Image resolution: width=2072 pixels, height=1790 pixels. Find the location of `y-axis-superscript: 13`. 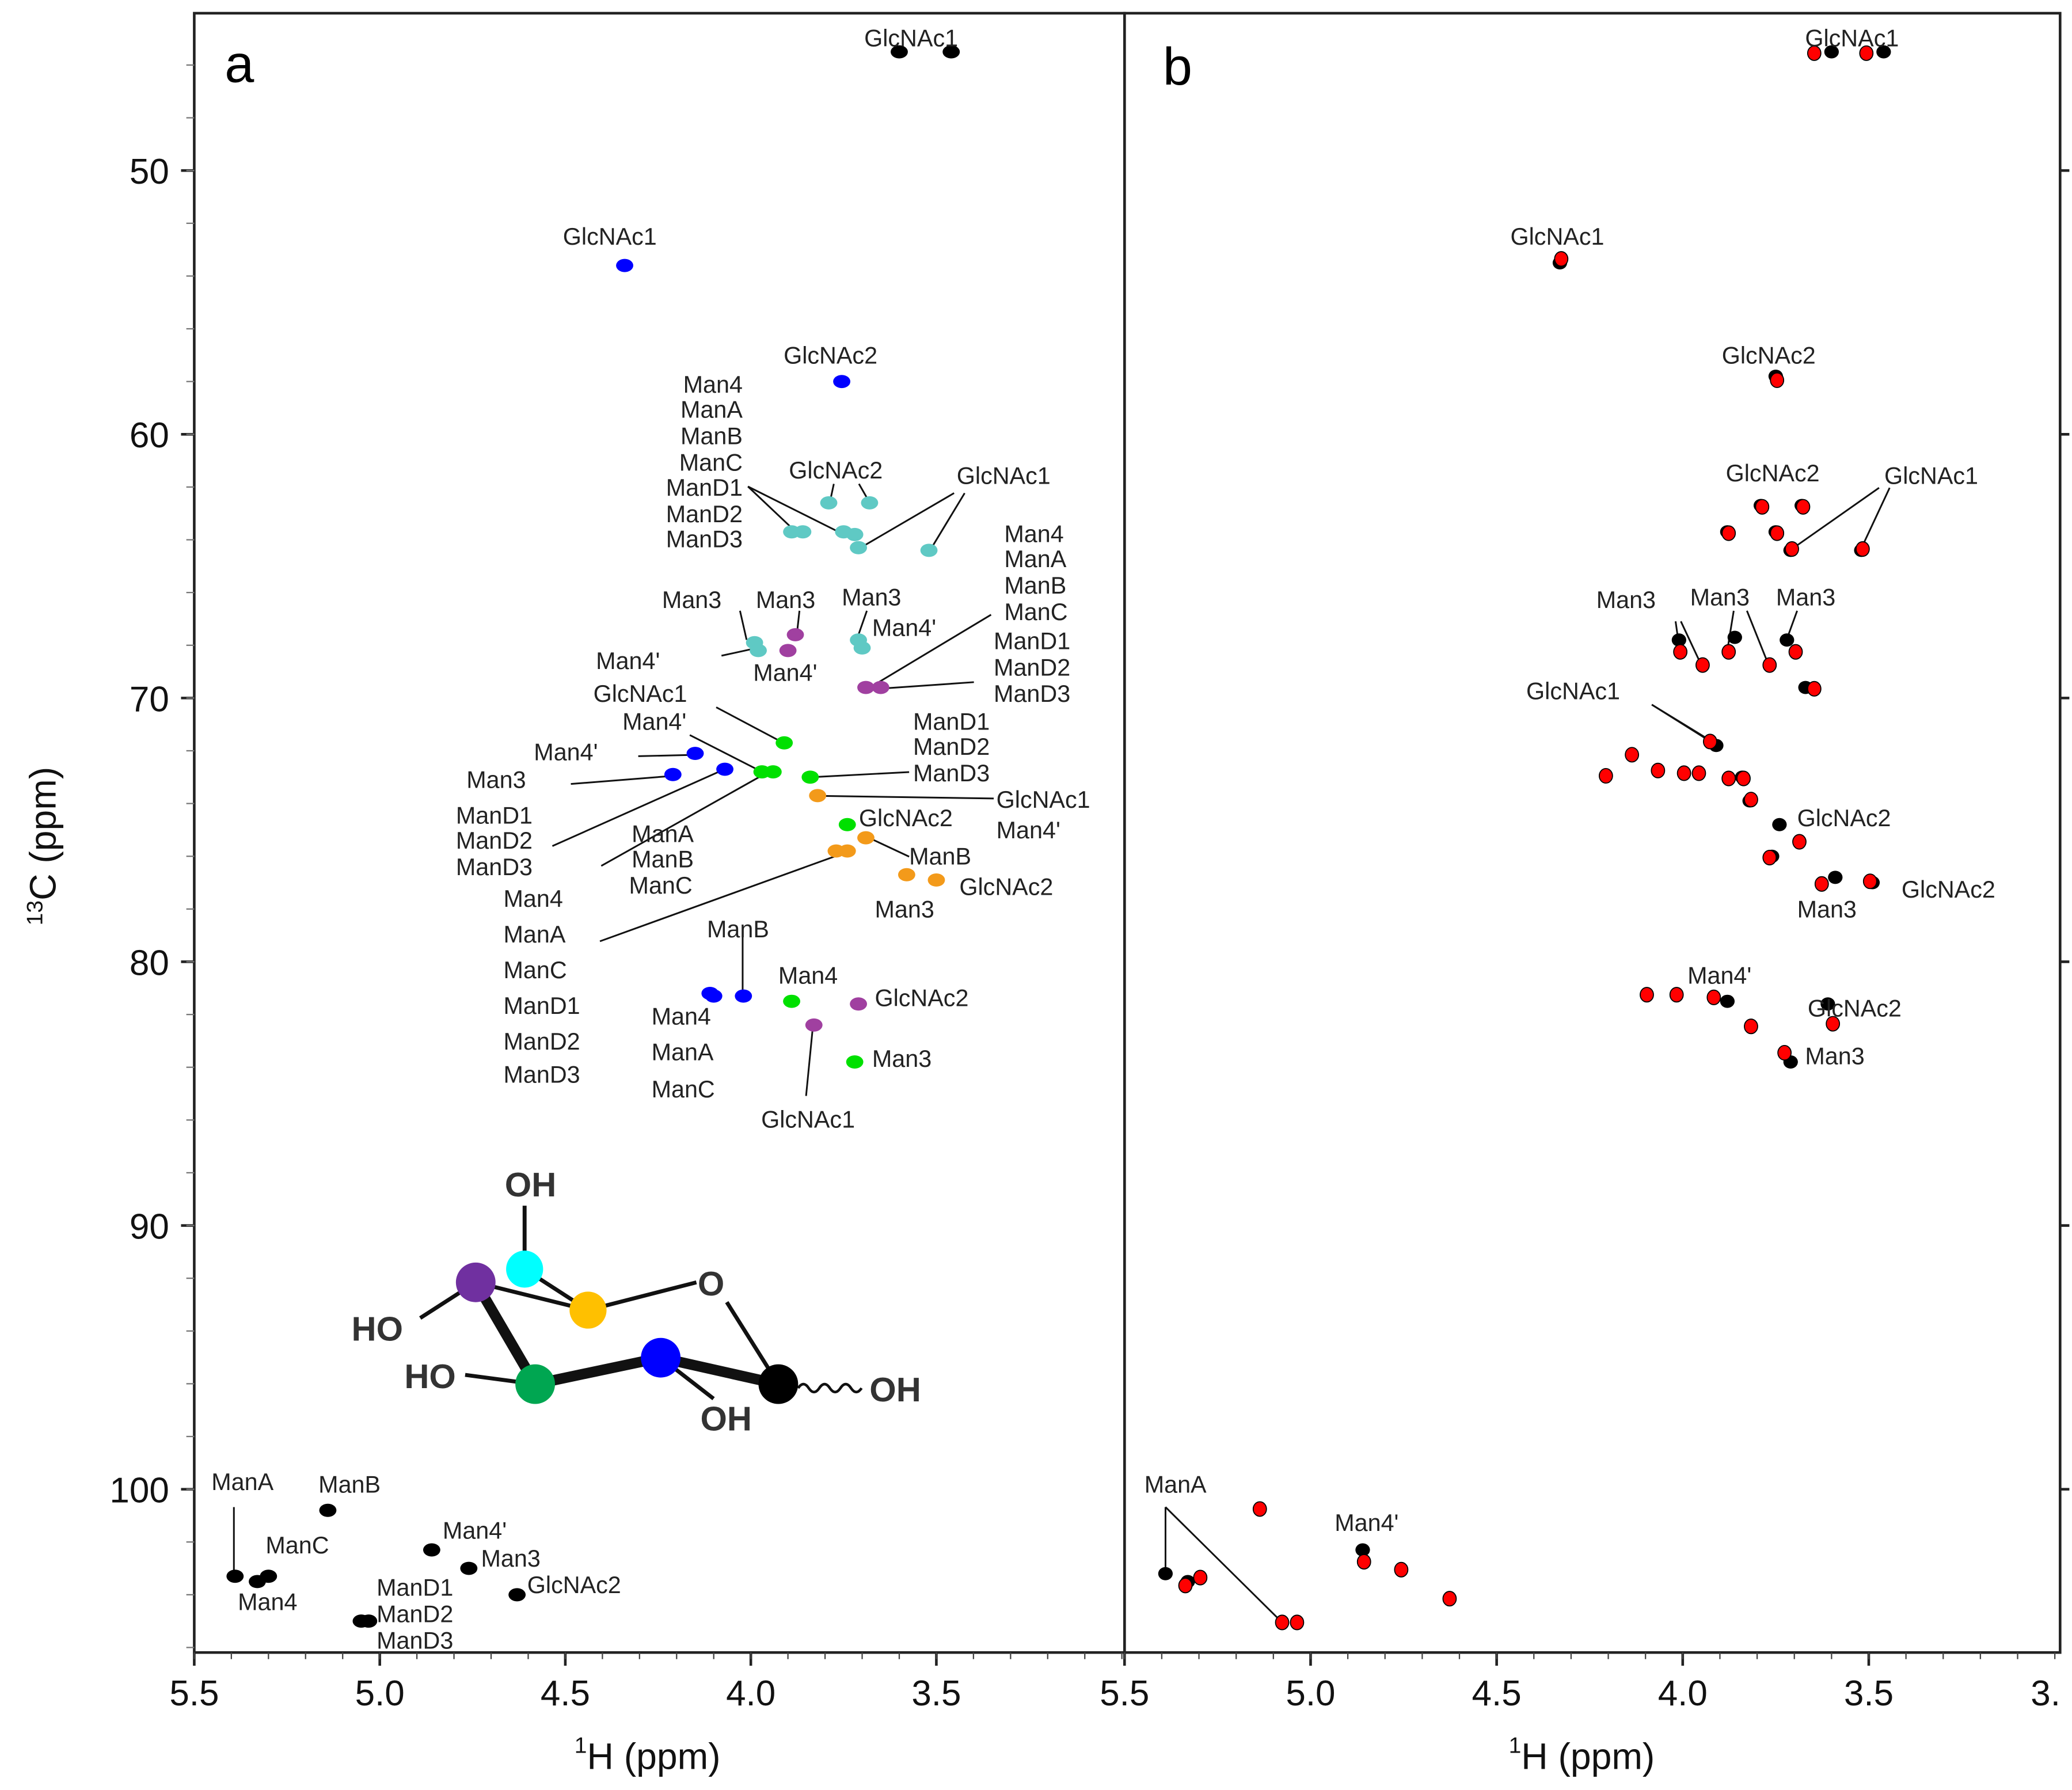

y-axis-superscript: 13 is located at coordinates (34, 913).